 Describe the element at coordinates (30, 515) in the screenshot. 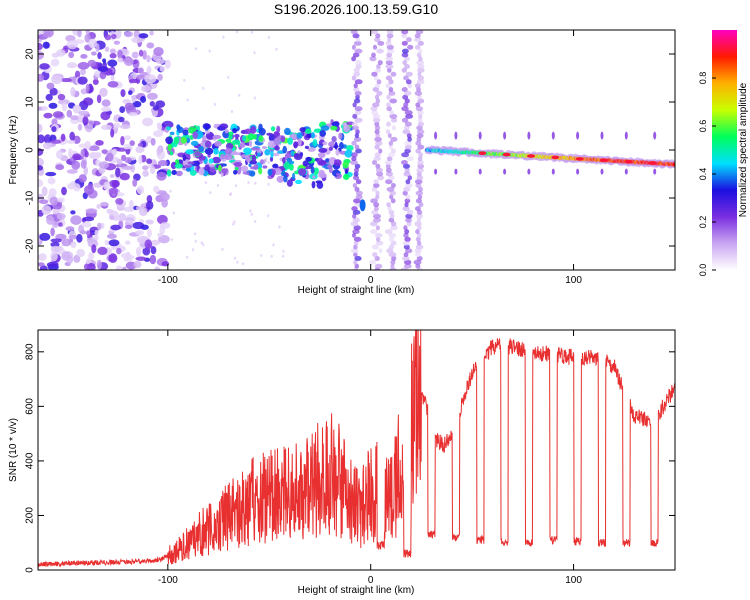

I see `snr-ytick-label: 200` at that location.